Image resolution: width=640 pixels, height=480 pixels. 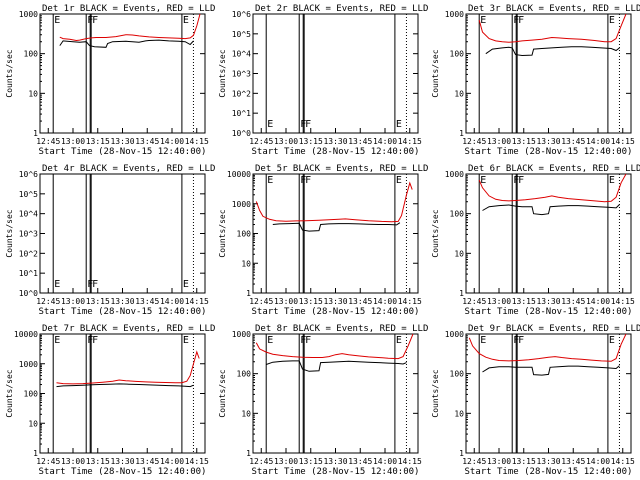 I want to click on chart-title: Det 7r BLACK = Events, RED = LLD, so click(x=128, y=329).